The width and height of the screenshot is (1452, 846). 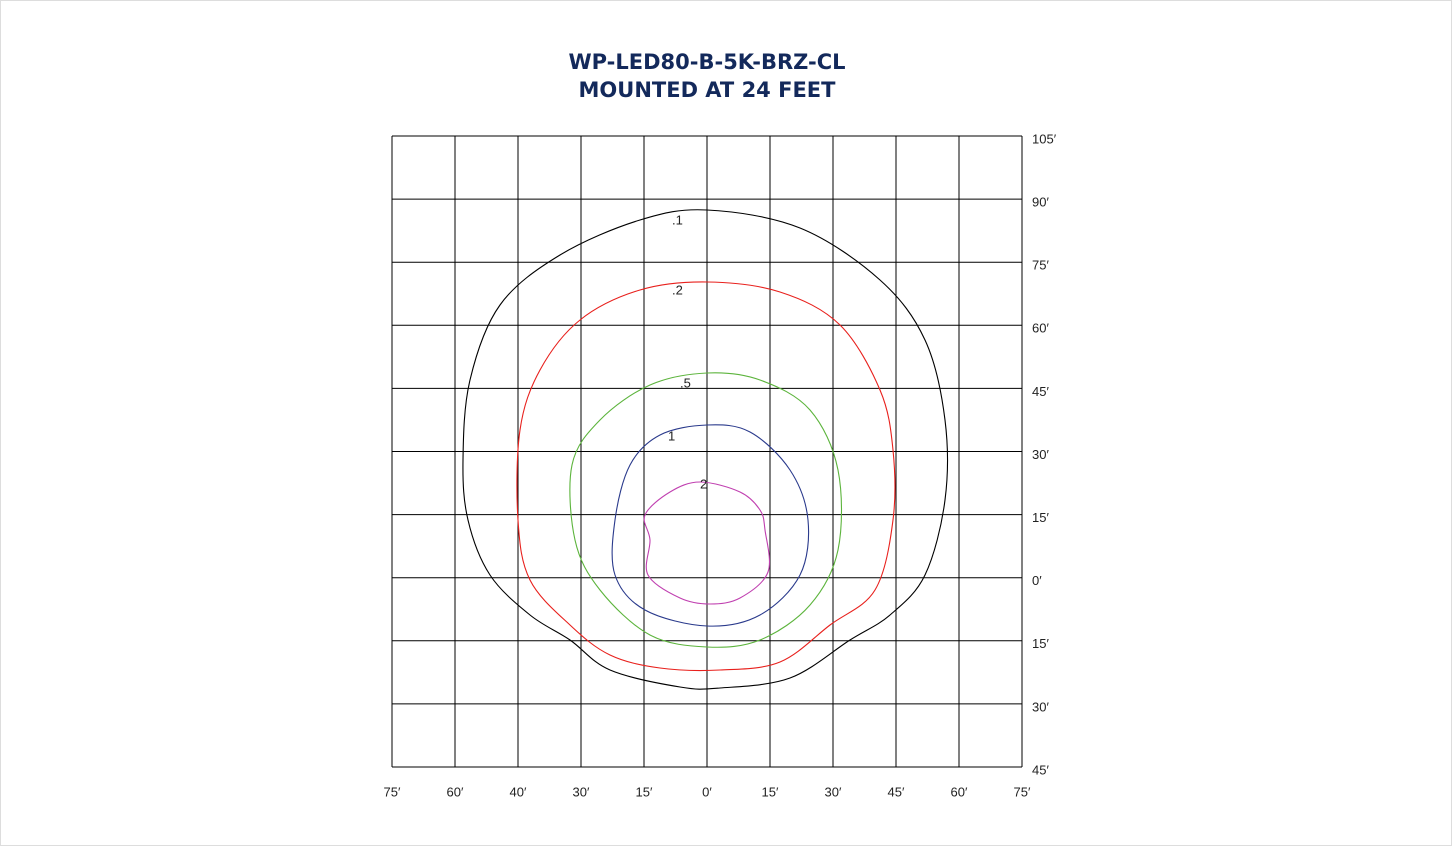 What do you see at coordinates (677, 219) in the screenshot?
I see `contour-label: .1` at bounding box center [677, 219].